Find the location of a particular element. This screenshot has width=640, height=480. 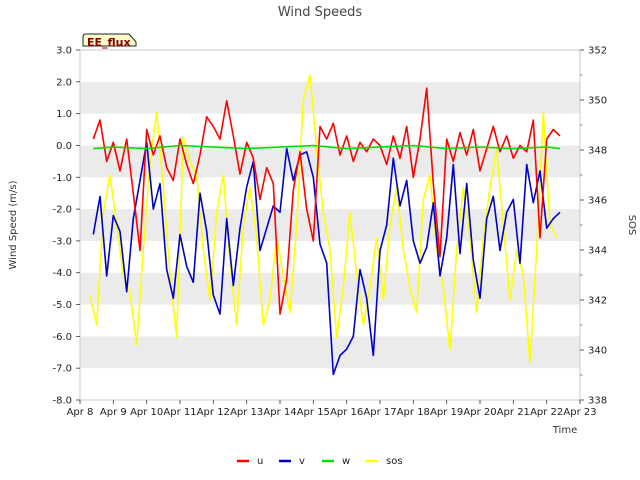

site-badge: EE_flux is located at coordinates (109, 41).